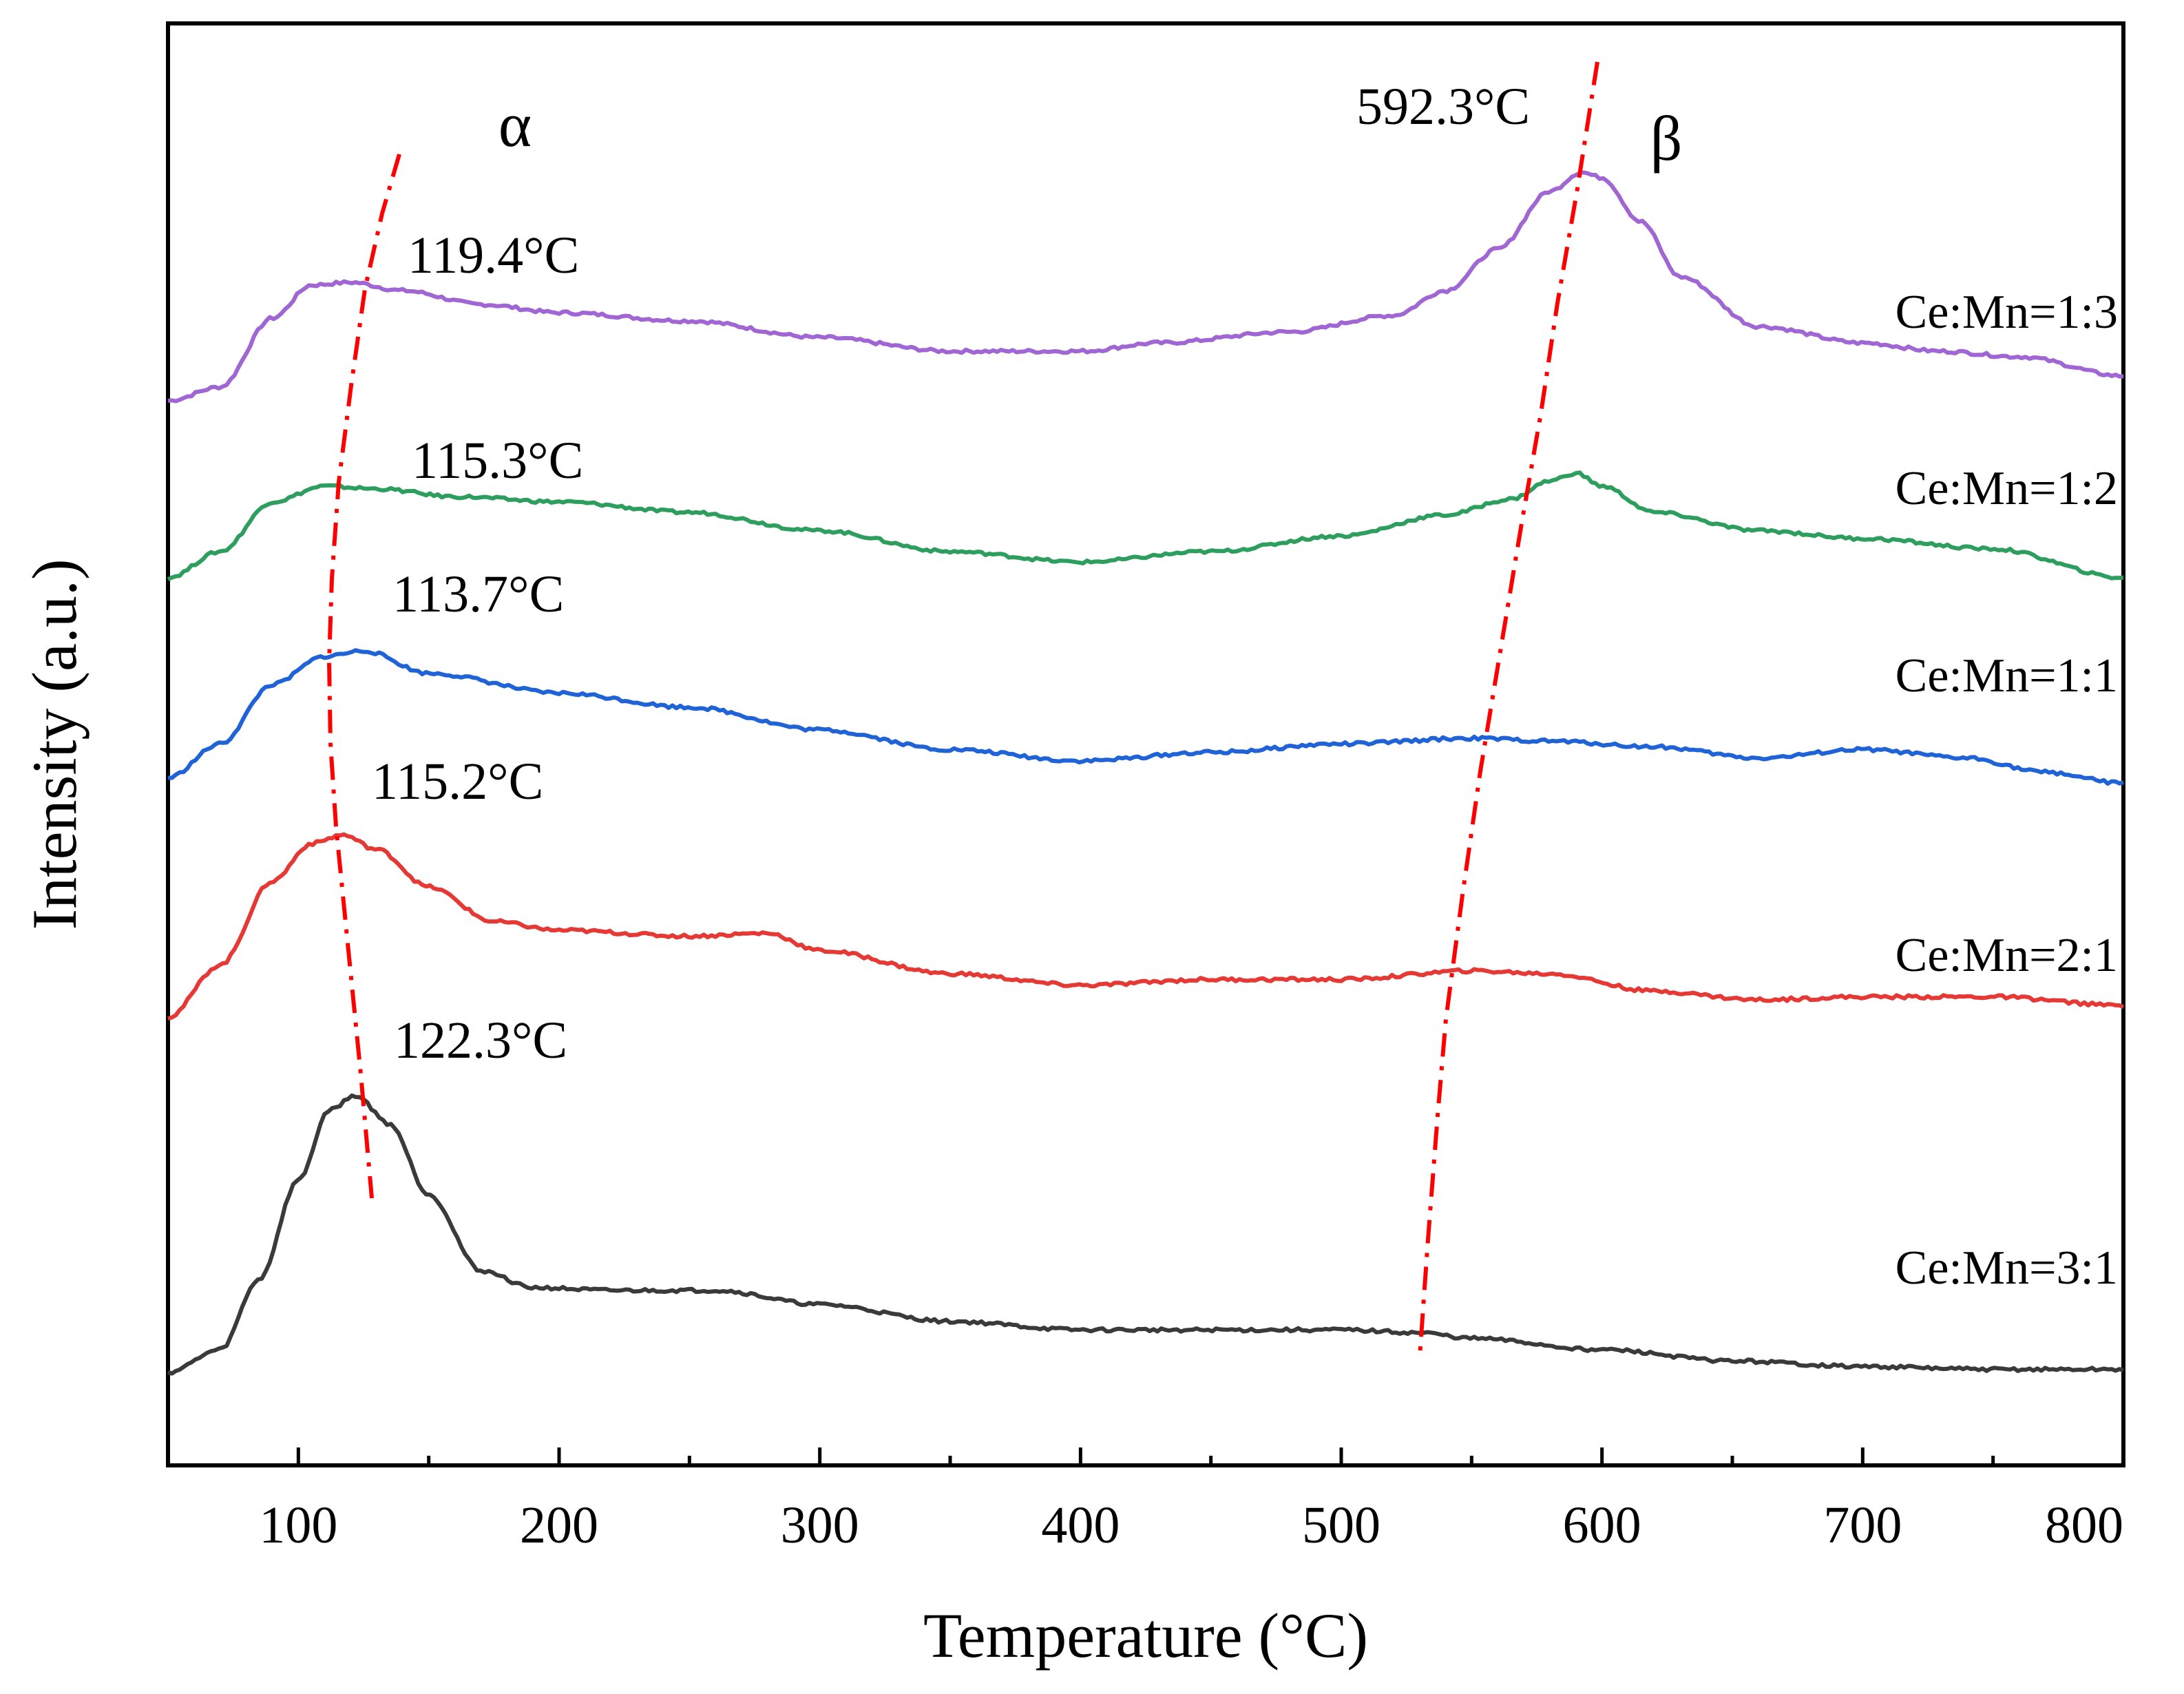 This screenshot has height=1694, width=2184. What do you see at coordinates (1862, 1525) in the screenshot?
I see `x-tick-label-700: 700` at bounding box center [1862, 1525].